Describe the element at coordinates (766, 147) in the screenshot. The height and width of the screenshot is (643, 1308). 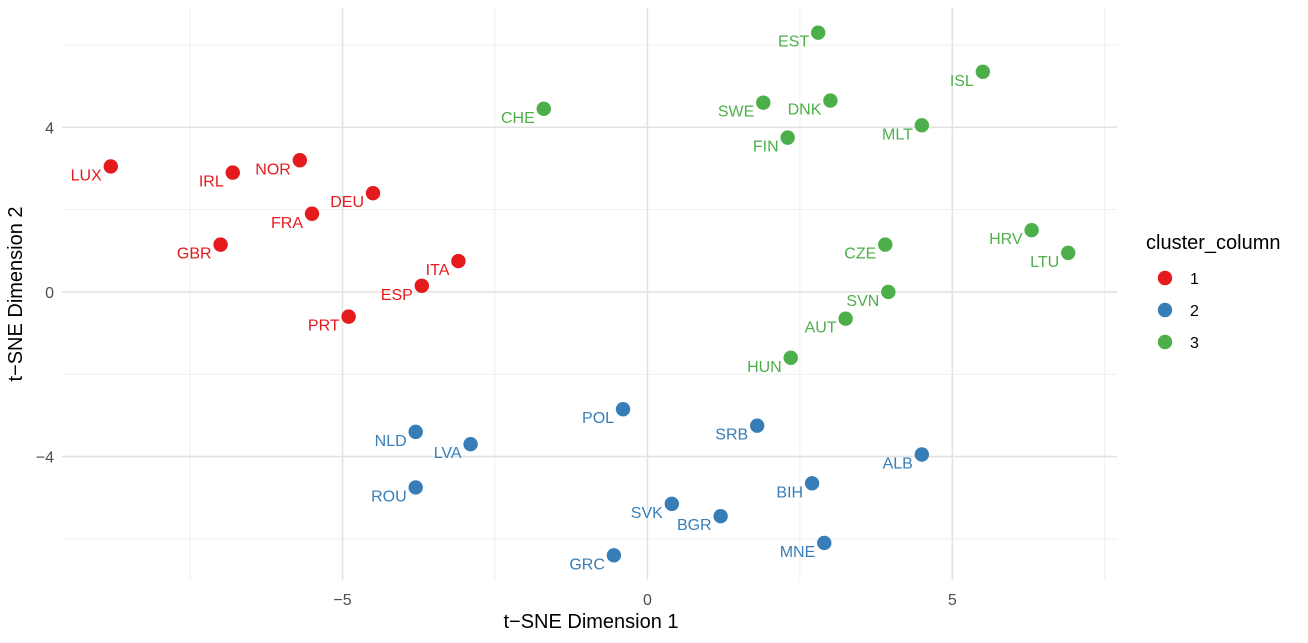
I see `point-label: FIN` at that location.